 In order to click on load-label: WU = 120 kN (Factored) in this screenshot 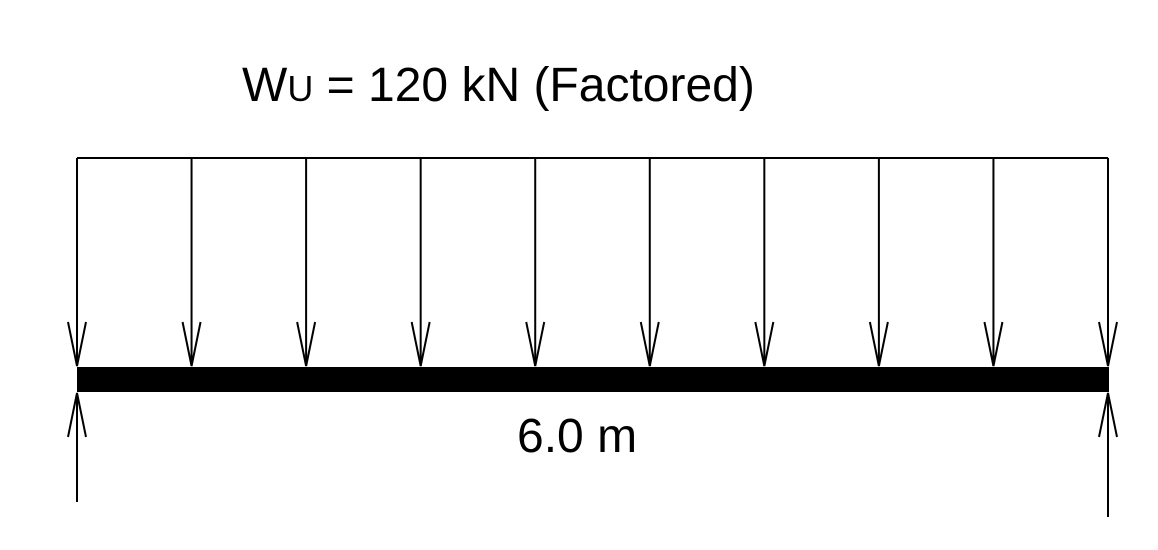, I will do `click(498, 85)`.